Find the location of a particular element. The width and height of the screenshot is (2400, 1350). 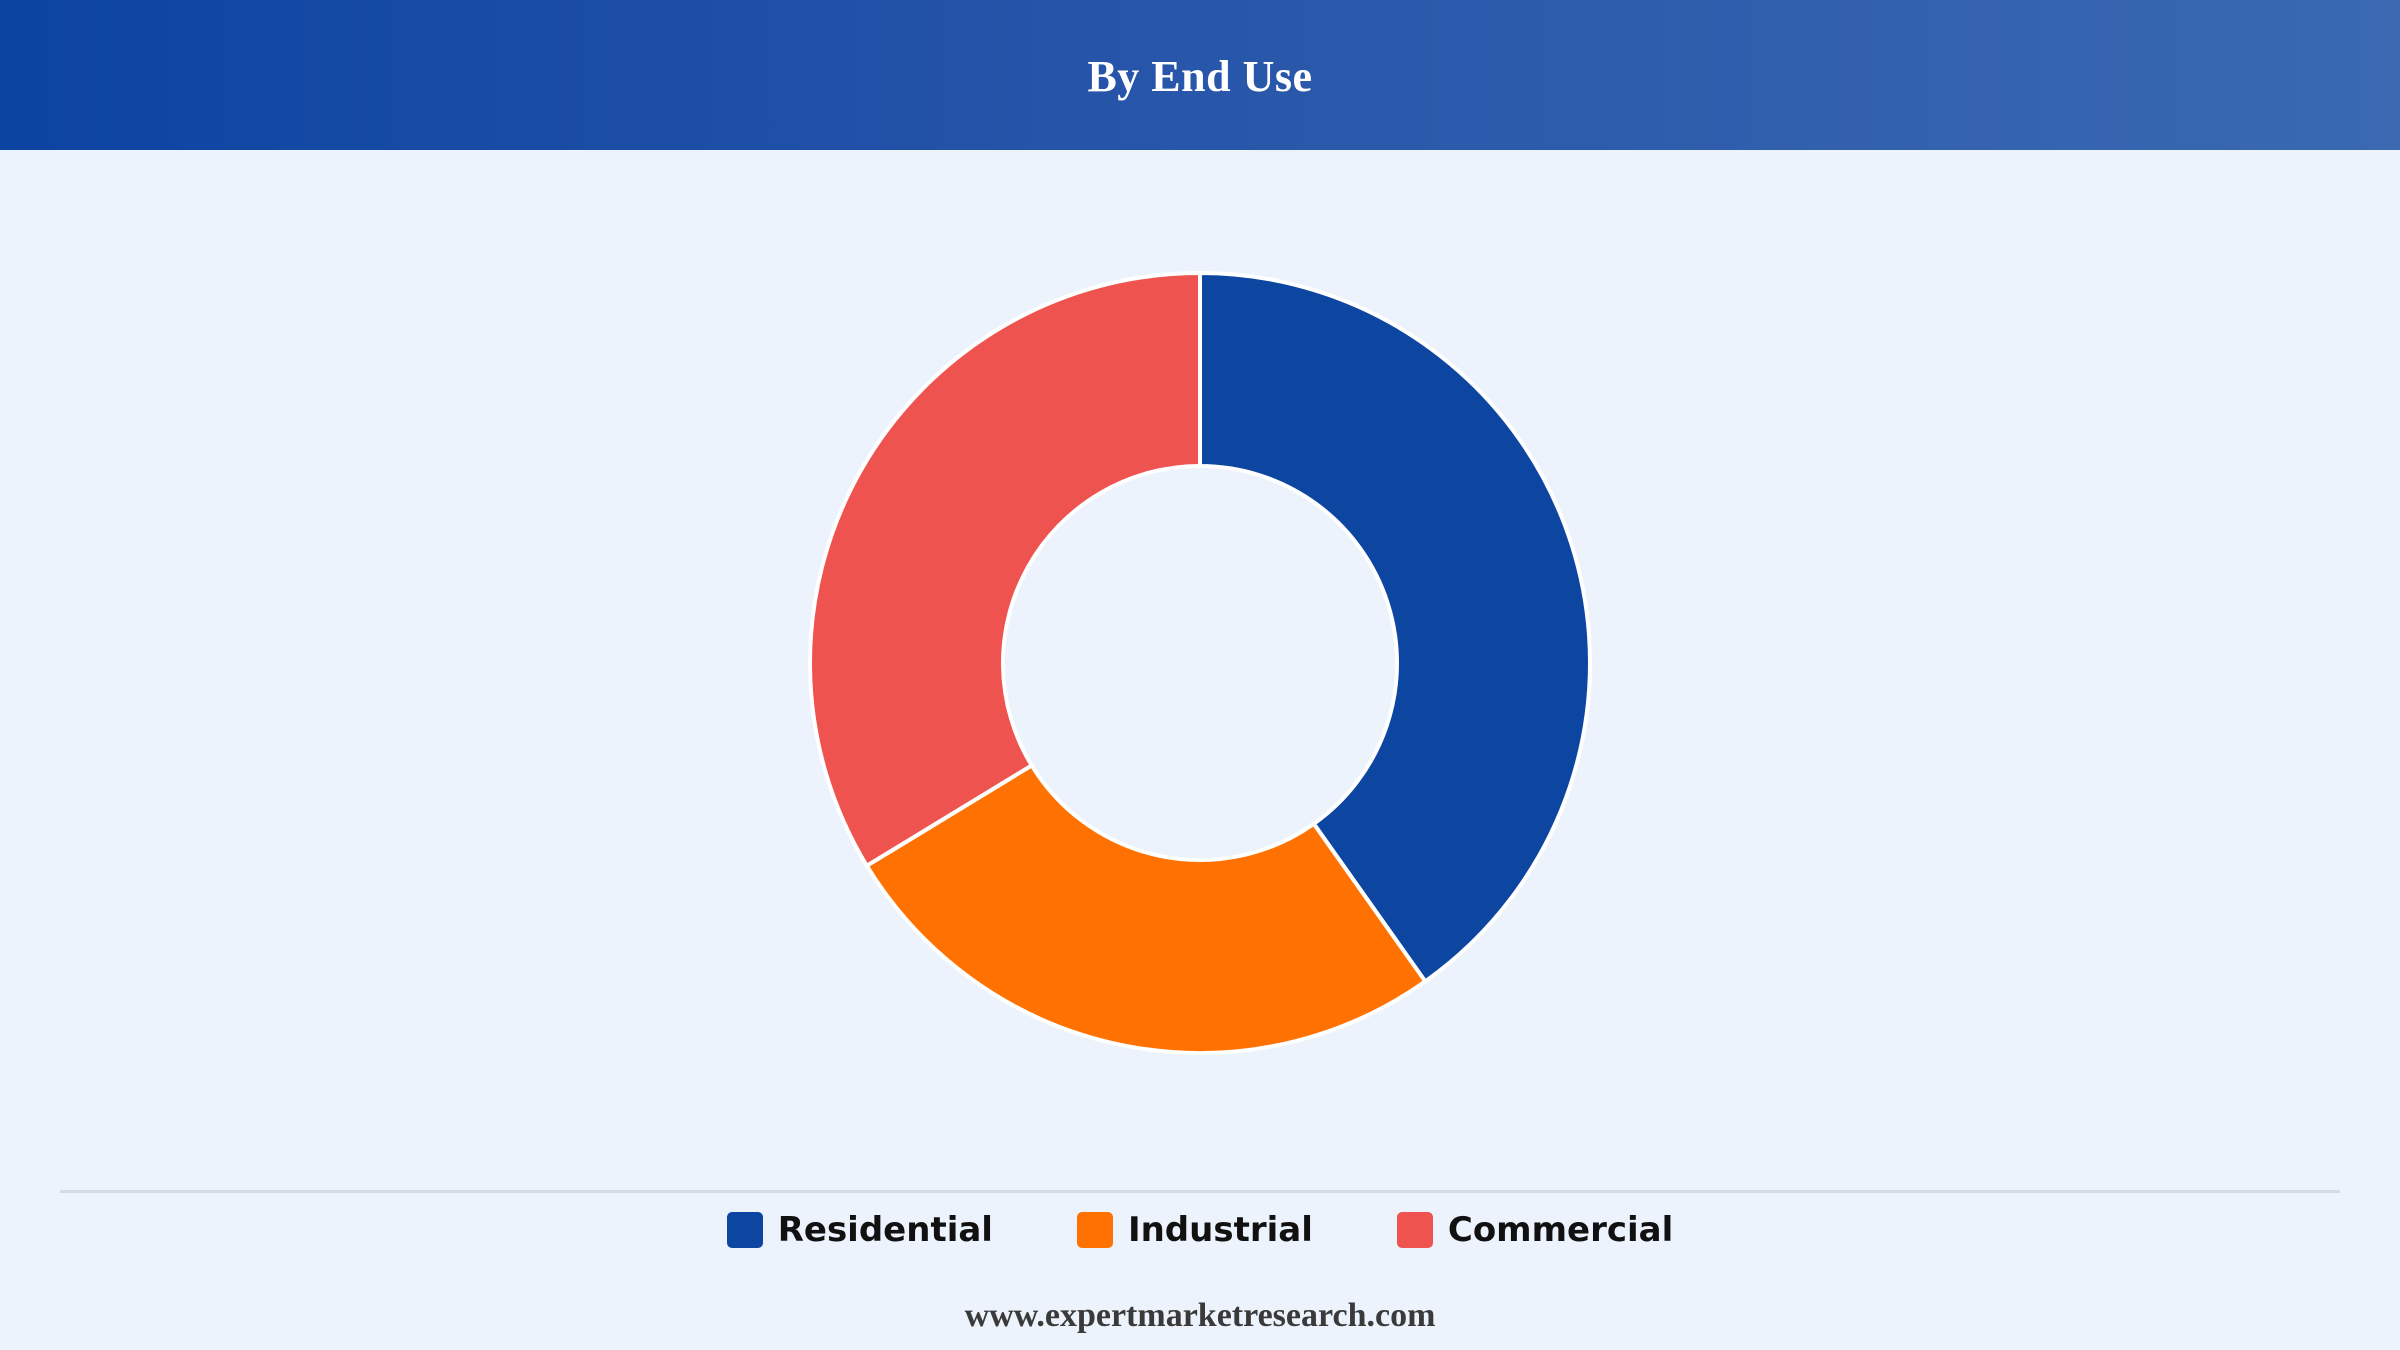

chart-title: By End Use is located at coordinates (1200, 76).